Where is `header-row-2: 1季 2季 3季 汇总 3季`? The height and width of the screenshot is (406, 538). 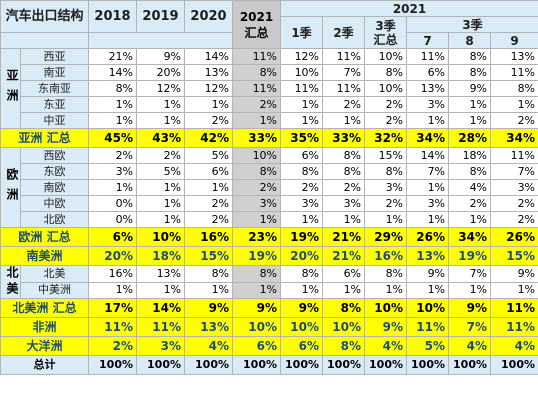
header-row-2: 1季 2季 3季 汇总 3季 is located at coordinates (269, 32).